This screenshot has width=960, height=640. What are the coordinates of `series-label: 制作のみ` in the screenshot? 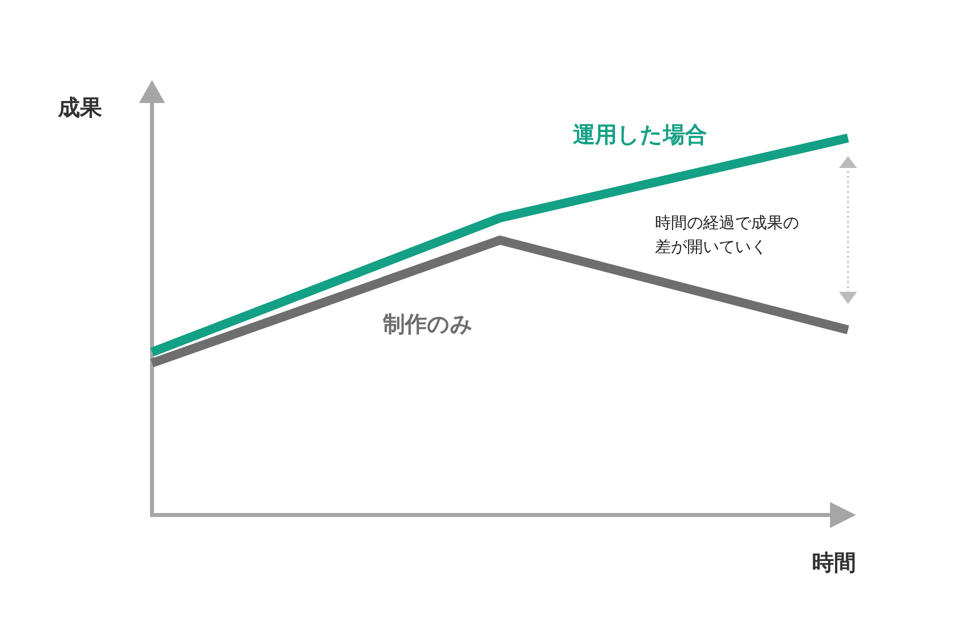 It's located at (427, 325).